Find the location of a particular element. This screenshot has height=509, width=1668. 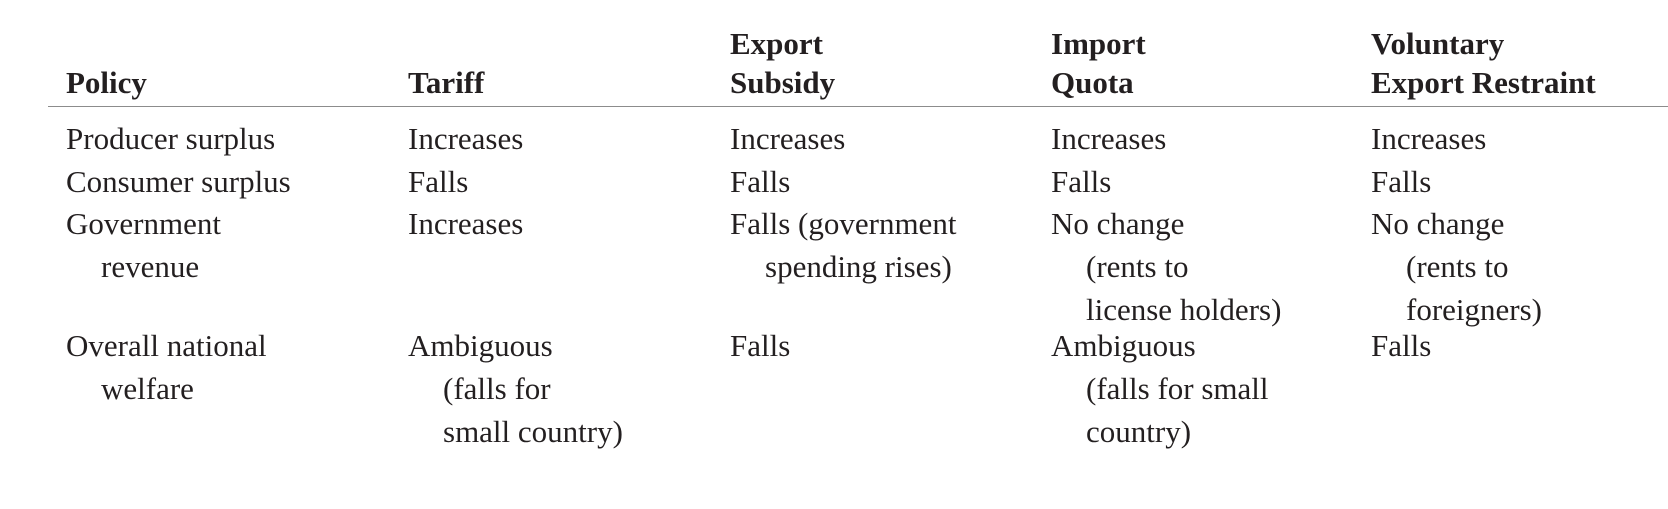

cell-line: spending rises) is located at coordinates (858, 266).